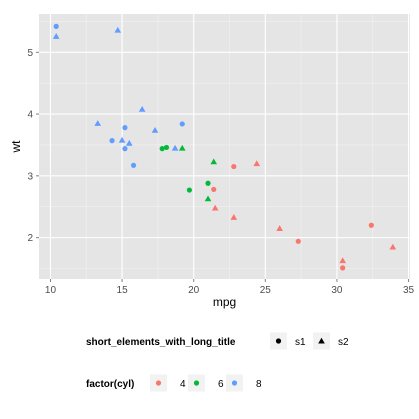 The height and width of the screenshot is (419, 419). Describe the element at coordinates (30, 238) in the screenshot. I see `y-tick-label: 2` at that location.